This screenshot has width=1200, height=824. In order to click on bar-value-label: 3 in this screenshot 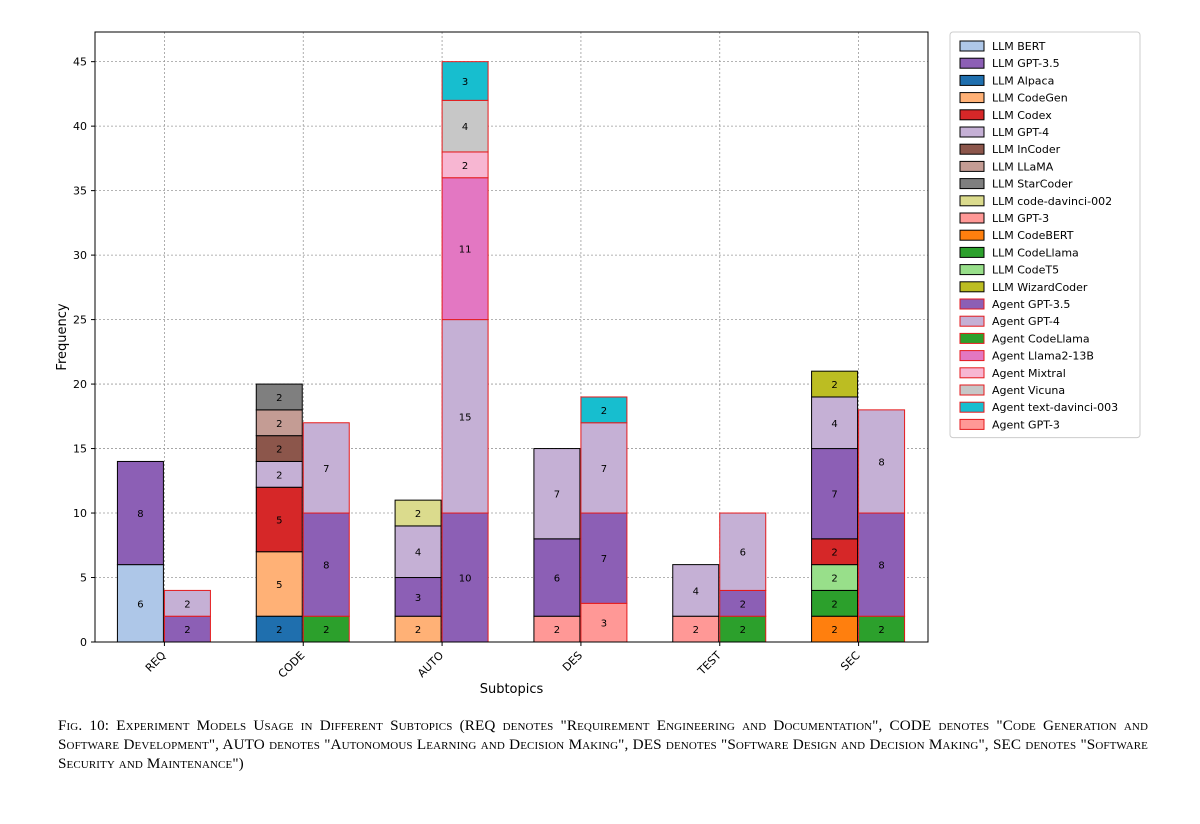, I will do `click(418, 598)`.